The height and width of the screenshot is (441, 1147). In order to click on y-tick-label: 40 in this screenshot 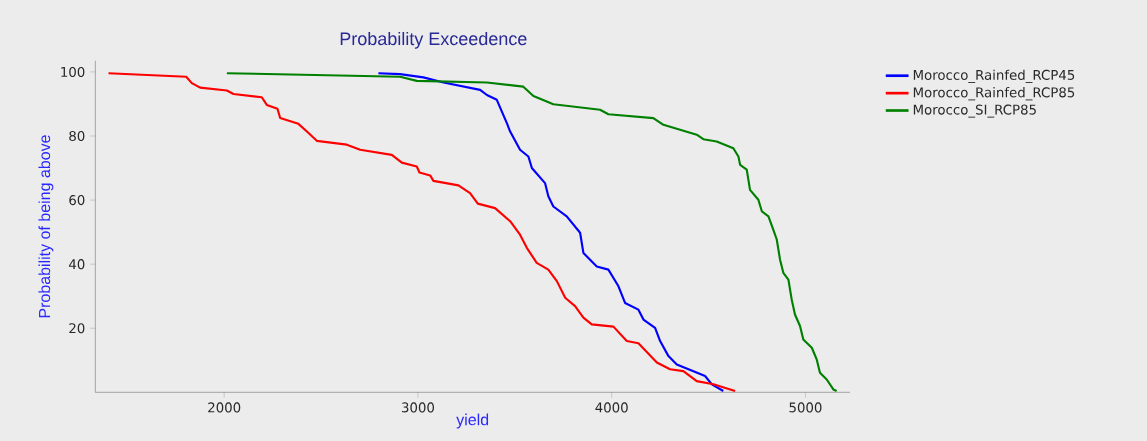, I will do `click(76, 264)`.